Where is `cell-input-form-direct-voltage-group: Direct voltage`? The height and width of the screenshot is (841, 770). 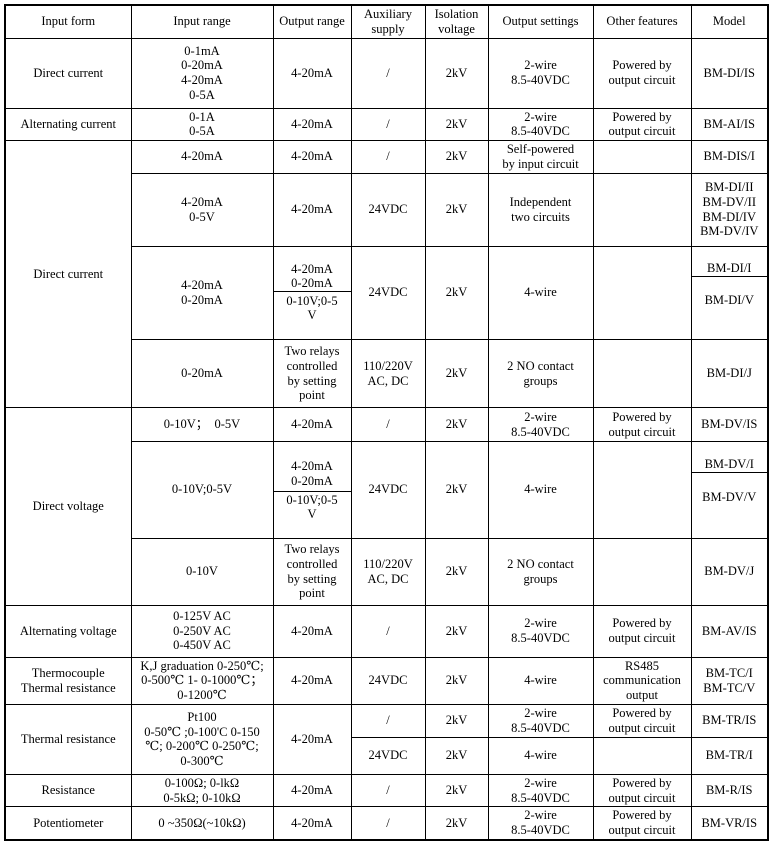
cell-input-form-direct-voltage-group: Direct voltage is located at coordinates (68, 506).